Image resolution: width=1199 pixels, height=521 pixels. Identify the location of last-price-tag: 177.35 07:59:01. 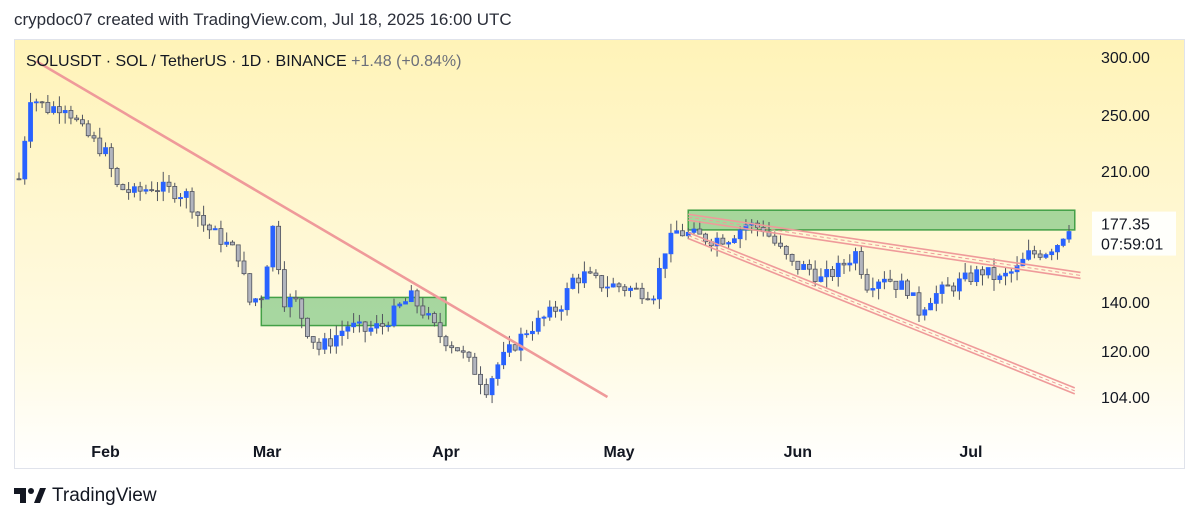
(1134, 233).